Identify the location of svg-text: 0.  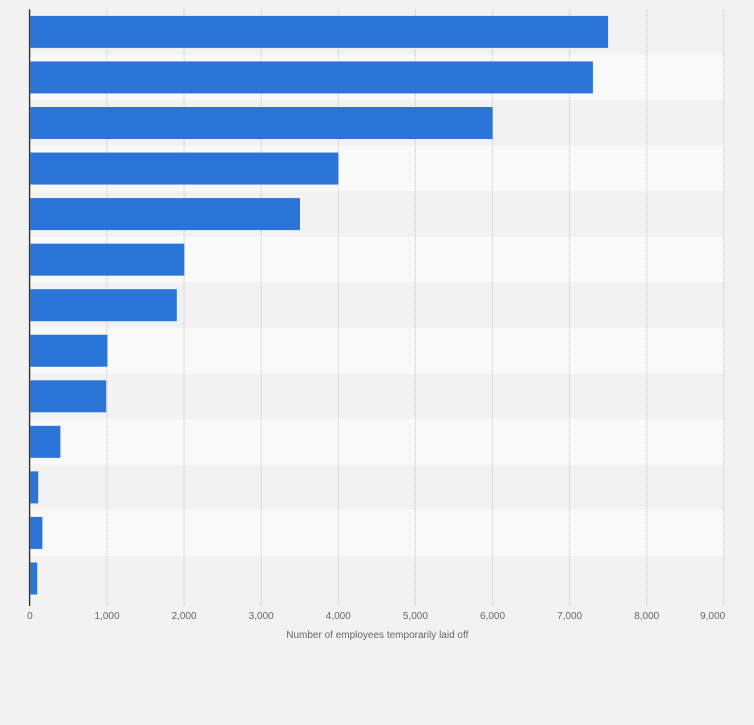
(30, 616).